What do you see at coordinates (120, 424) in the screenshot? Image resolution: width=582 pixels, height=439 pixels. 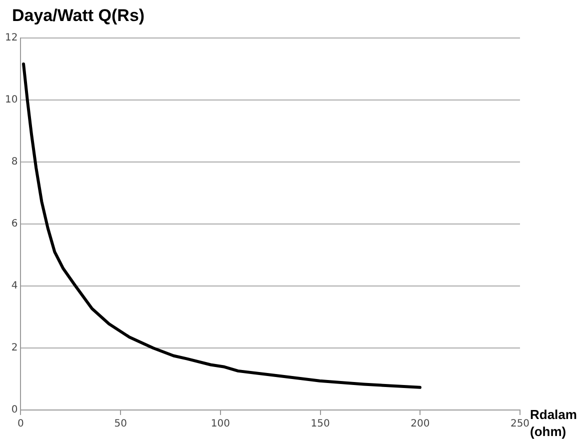 I see `x-tick-label: 50` at bounding box center [120, 424].